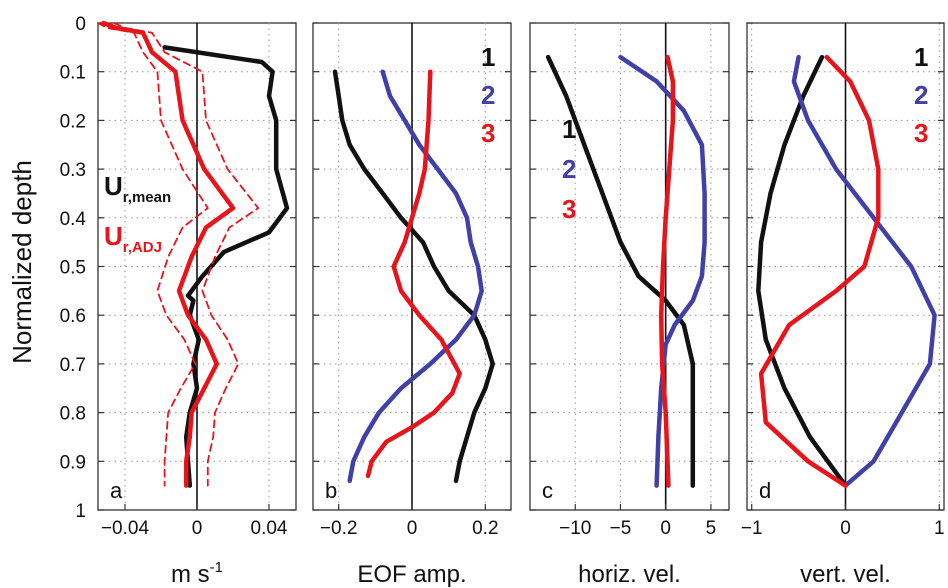  Describe the element at coordinates (80, 24) in the screenshot. I see `y-tick-label: 0` at that location.